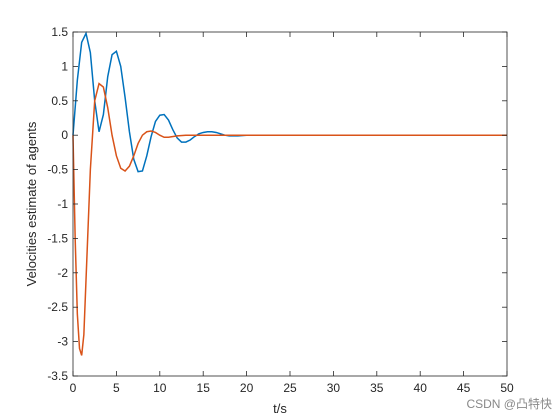 The image size is (560, 420). I want to click on x-tick-label: 35, so click(377, 388).